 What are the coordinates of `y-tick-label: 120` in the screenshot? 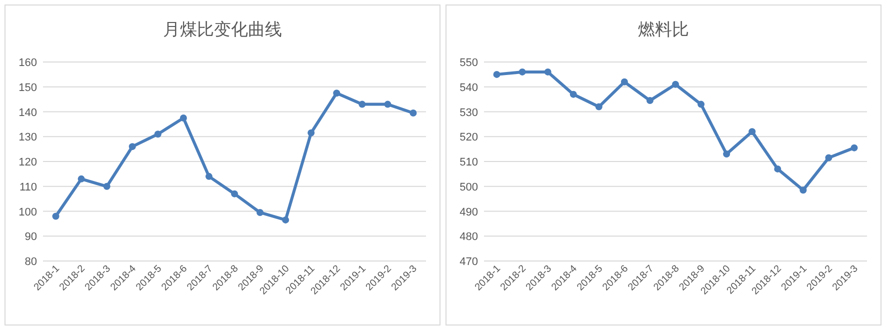 It's located at (27, 162).